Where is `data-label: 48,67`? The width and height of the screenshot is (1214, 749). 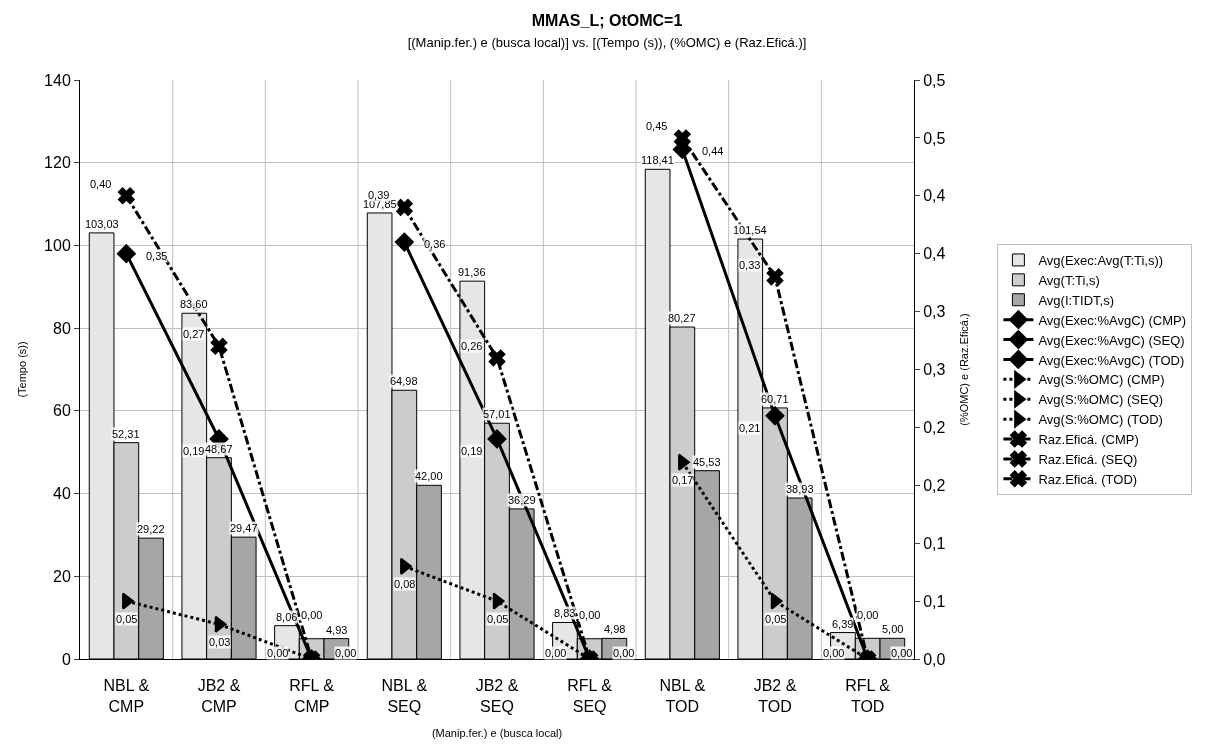 data-label: 48,67 is located at coordinates (219, 449).